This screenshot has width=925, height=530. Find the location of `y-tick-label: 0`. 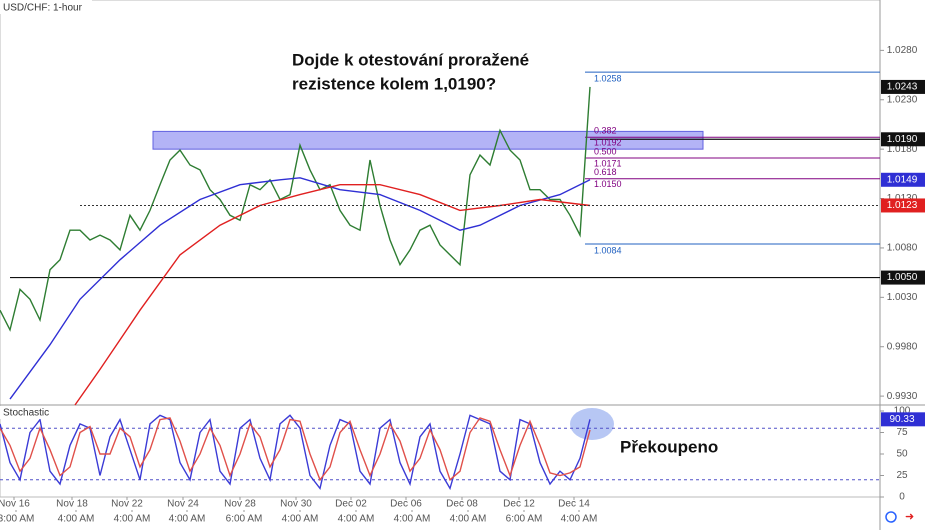

y-tick-label: 0 is located at coordinates (902, 497).